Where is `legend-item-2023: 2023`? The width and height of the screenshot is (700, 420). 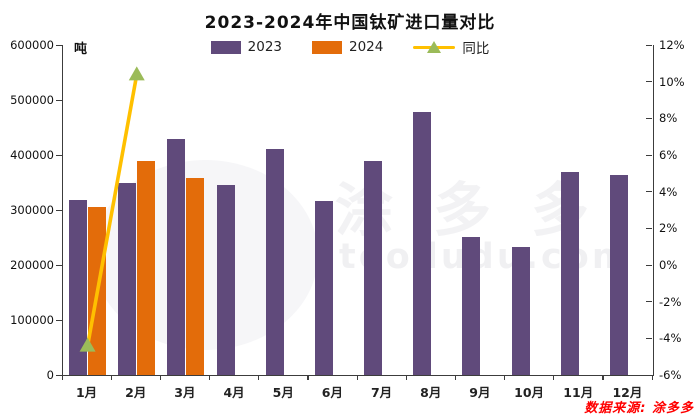
legend-item-2023: 2023 is located at coordinates (246, 47).